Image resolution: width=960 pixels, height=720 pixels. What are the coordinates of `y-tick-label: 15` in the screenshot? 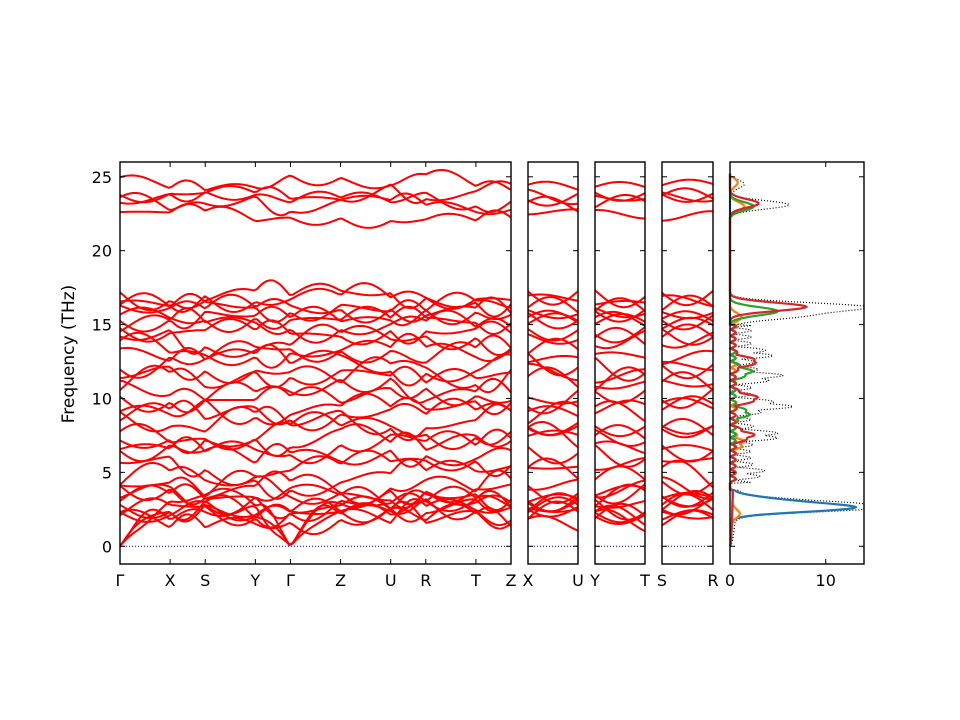 It's located at (102, 325).